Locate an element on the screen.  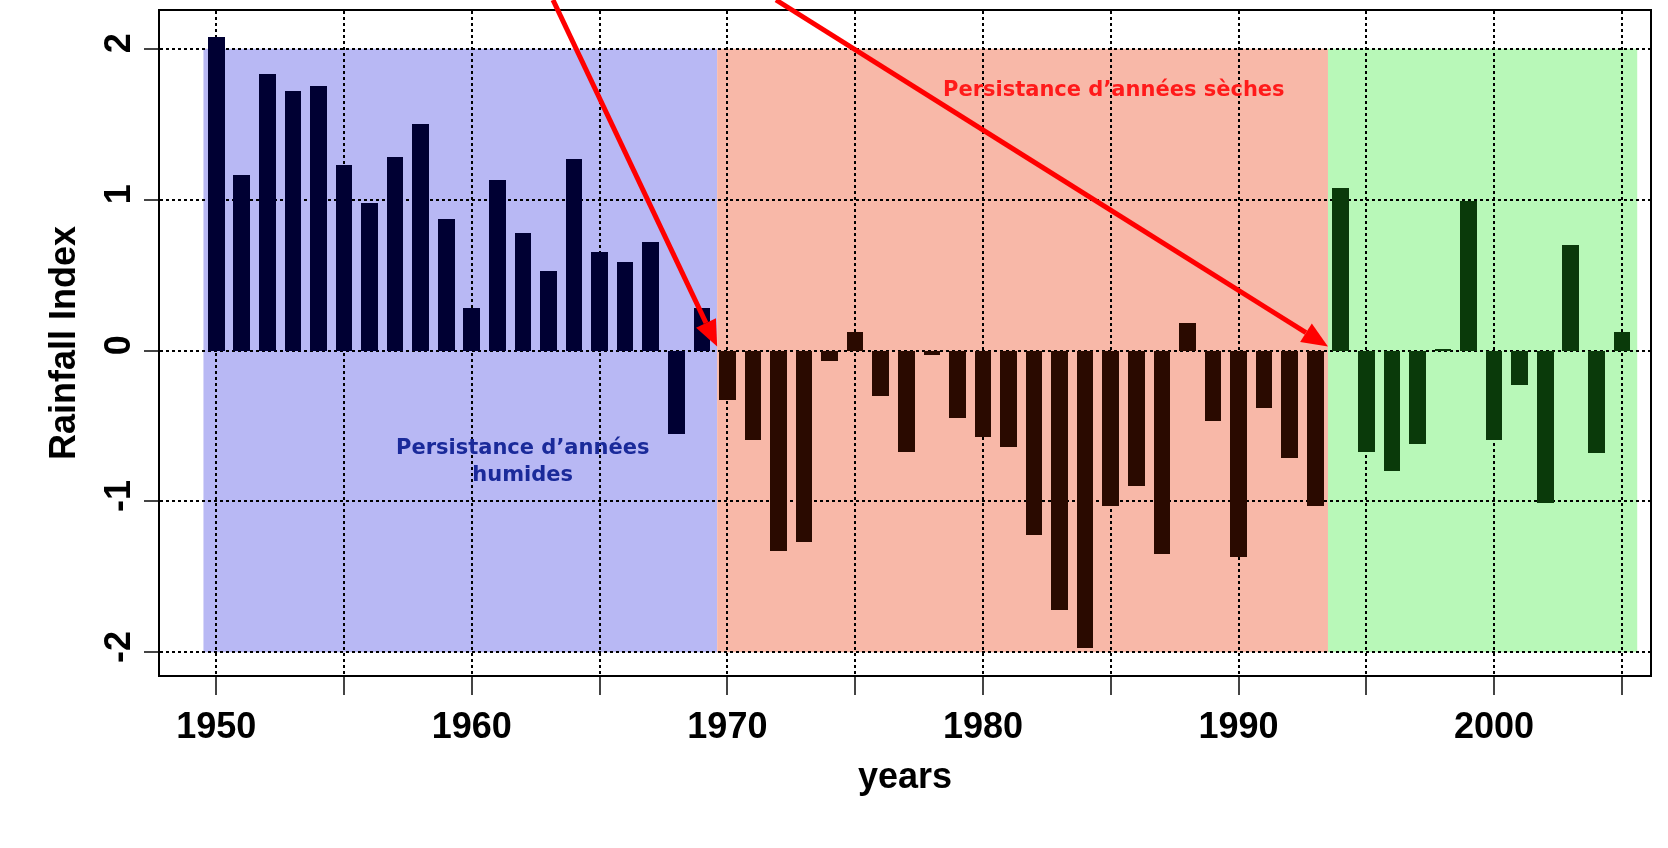
x-tick-label: 1970 is located at coordinates (727, 726).